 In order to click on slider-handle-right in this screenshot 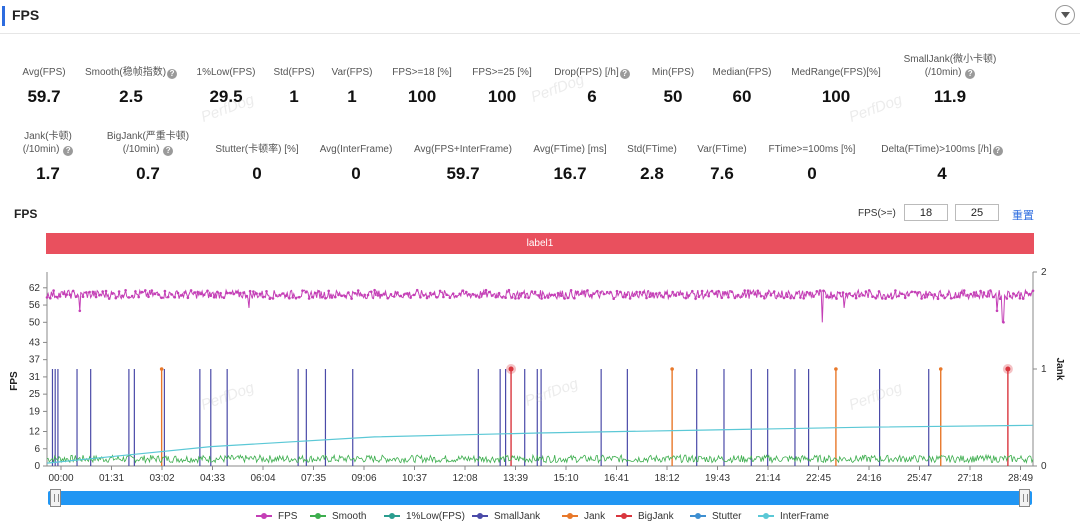, I will do `click(1024, 498)`.